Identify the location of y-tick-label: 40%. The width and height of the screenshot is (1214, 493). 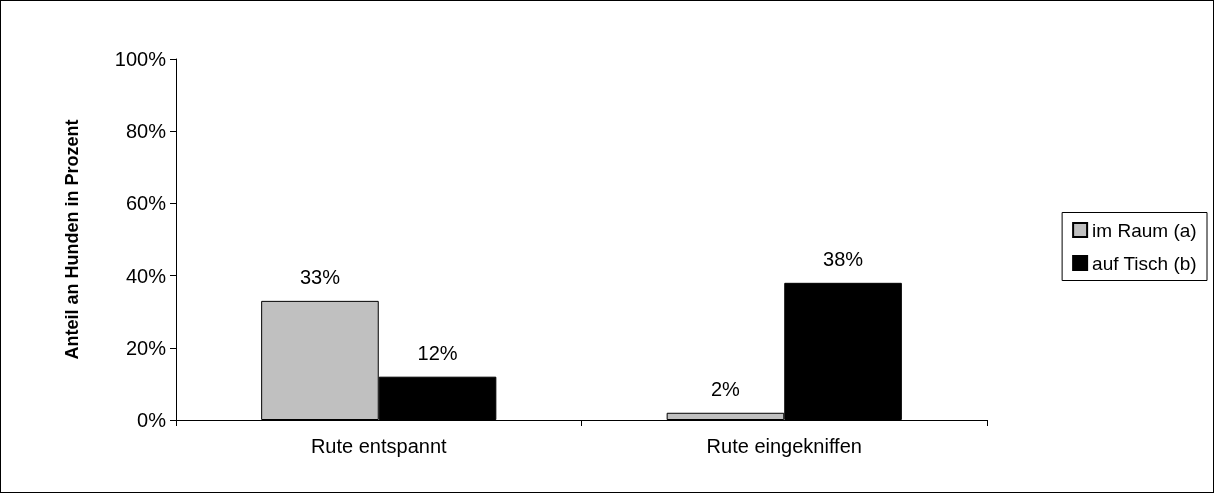
(146, 275).